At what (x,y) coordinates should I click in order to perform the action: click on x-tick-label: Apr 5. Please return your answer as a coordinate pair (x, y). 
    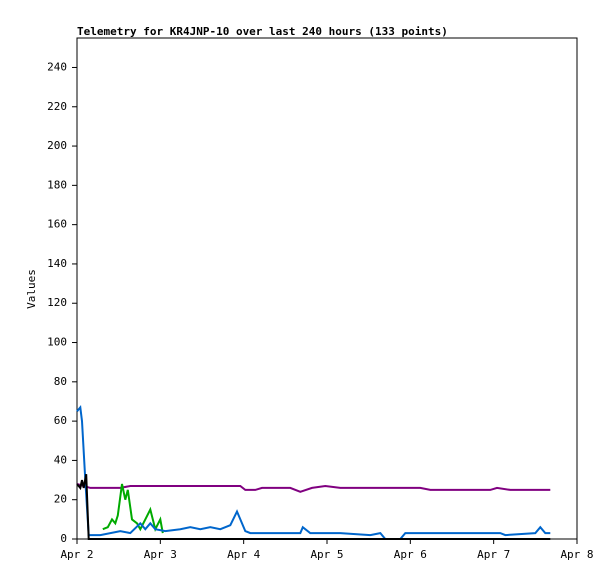
    Looking at the image, I should click on (326, 554).